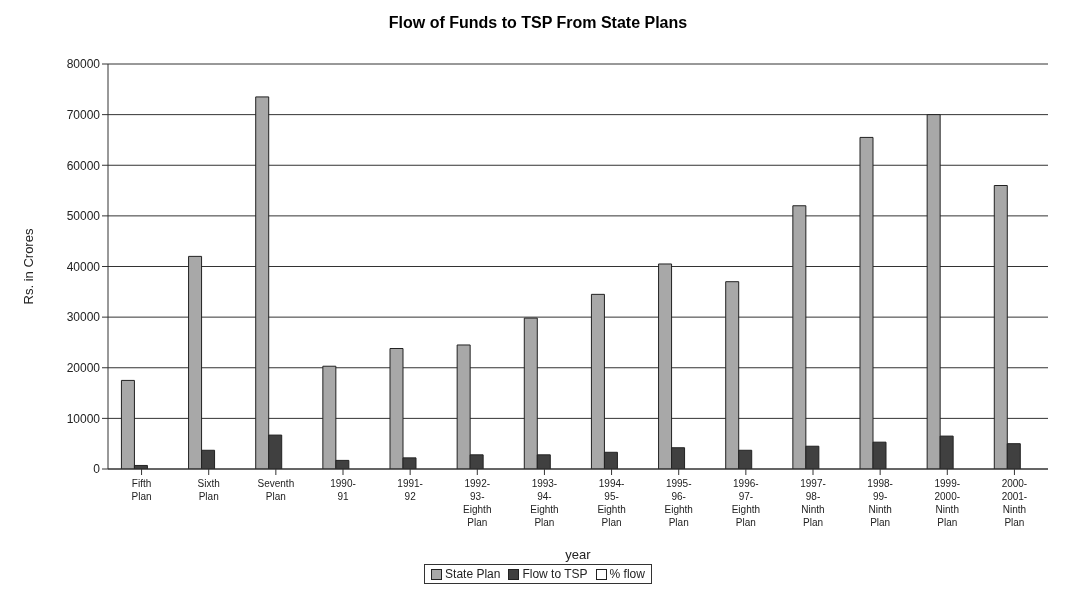 This screenshot has width=1078, height=601. I want to click on x-tick-label: 1992-93-Eighth Plan, so click(477, 503).